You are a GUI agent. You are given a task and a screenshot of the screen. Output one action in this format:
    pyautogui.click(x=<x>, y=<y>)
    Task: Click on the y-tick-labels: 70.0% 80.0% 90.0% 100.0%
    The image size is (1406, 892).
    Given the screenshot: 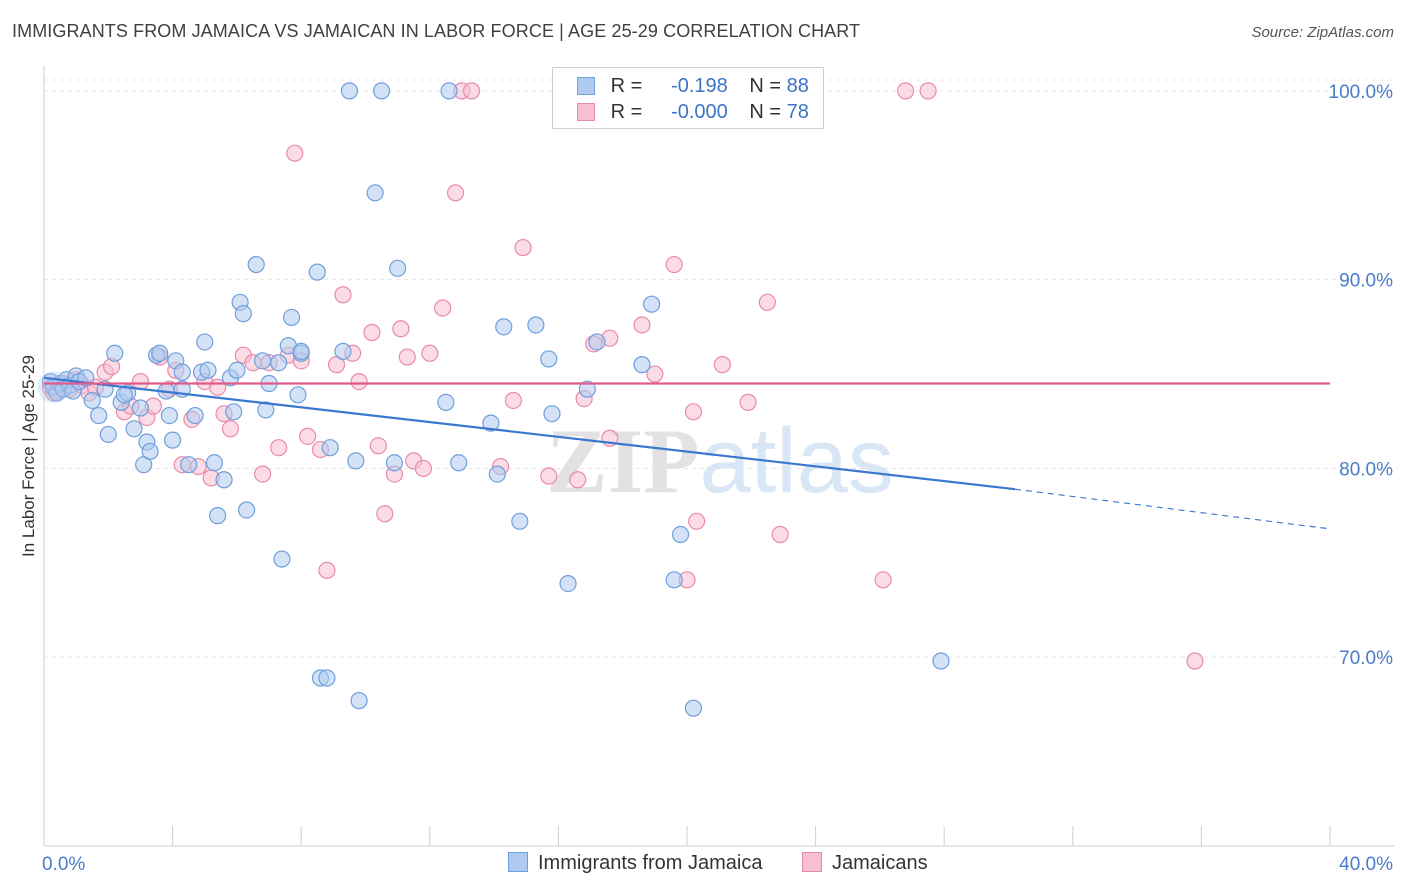 What is the action you would take?
    pyautogui.click(x=1361, y=375)
    